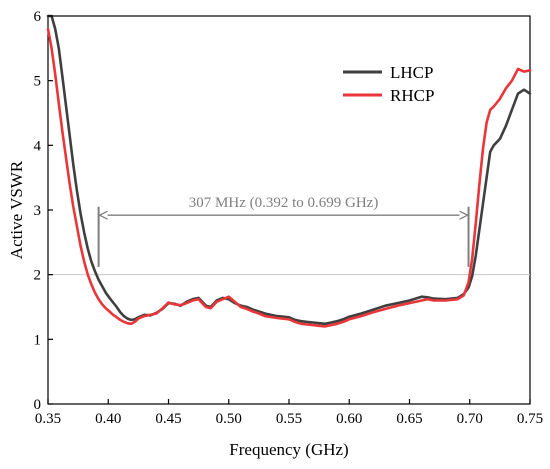  Describe the element at coordinates (38, 211) in the screenshot. I see `y-tick-label: 3` at that location.